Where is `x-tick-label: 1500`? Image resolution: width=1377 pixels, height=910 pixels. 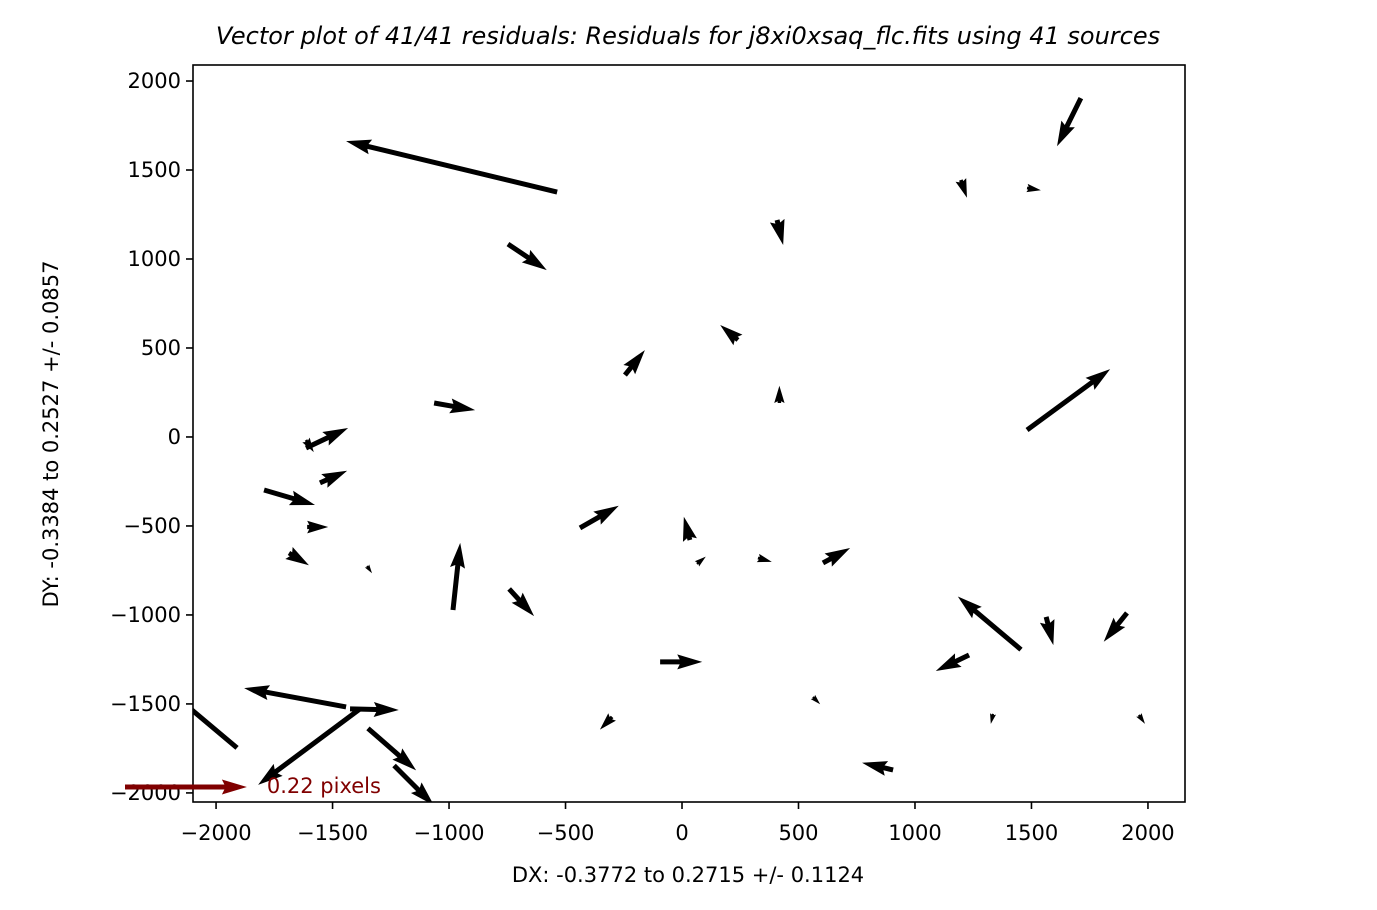 x-tick-label: 1500 is located at coordinates (1031, 833).